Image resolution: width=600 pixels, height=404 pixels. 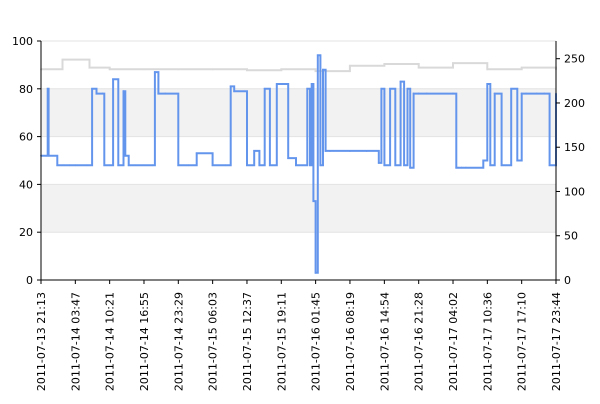 I want to click on y-right-tick-label: 100, so click(x=574, y=191).